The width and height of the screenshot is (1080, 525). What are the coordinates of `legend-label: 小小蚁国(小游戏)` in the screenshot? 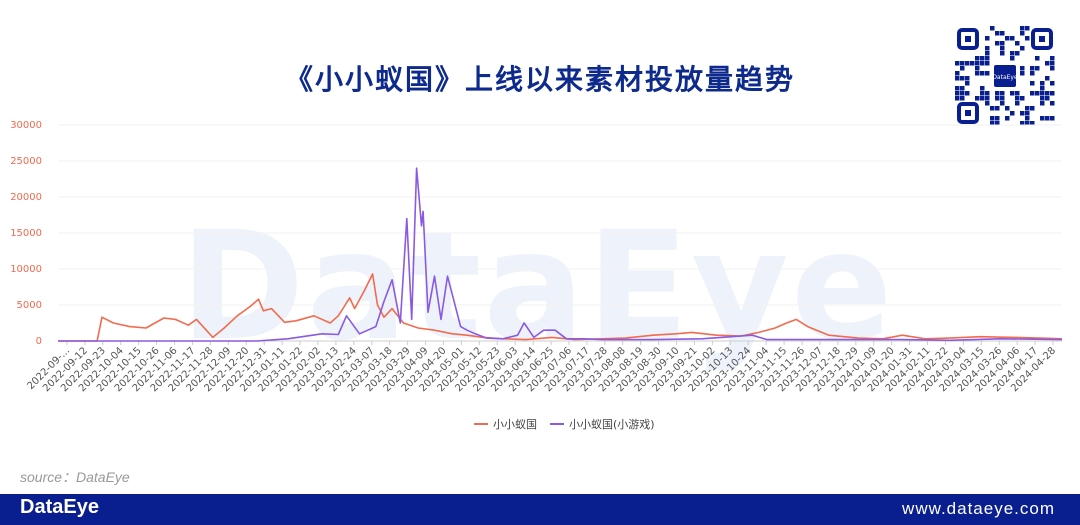 It's located at (612, 424).